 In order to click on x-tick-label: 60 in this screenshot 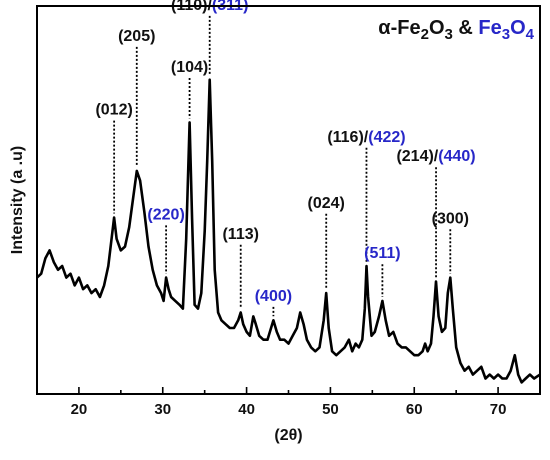, I will do `click(414, 409)`.